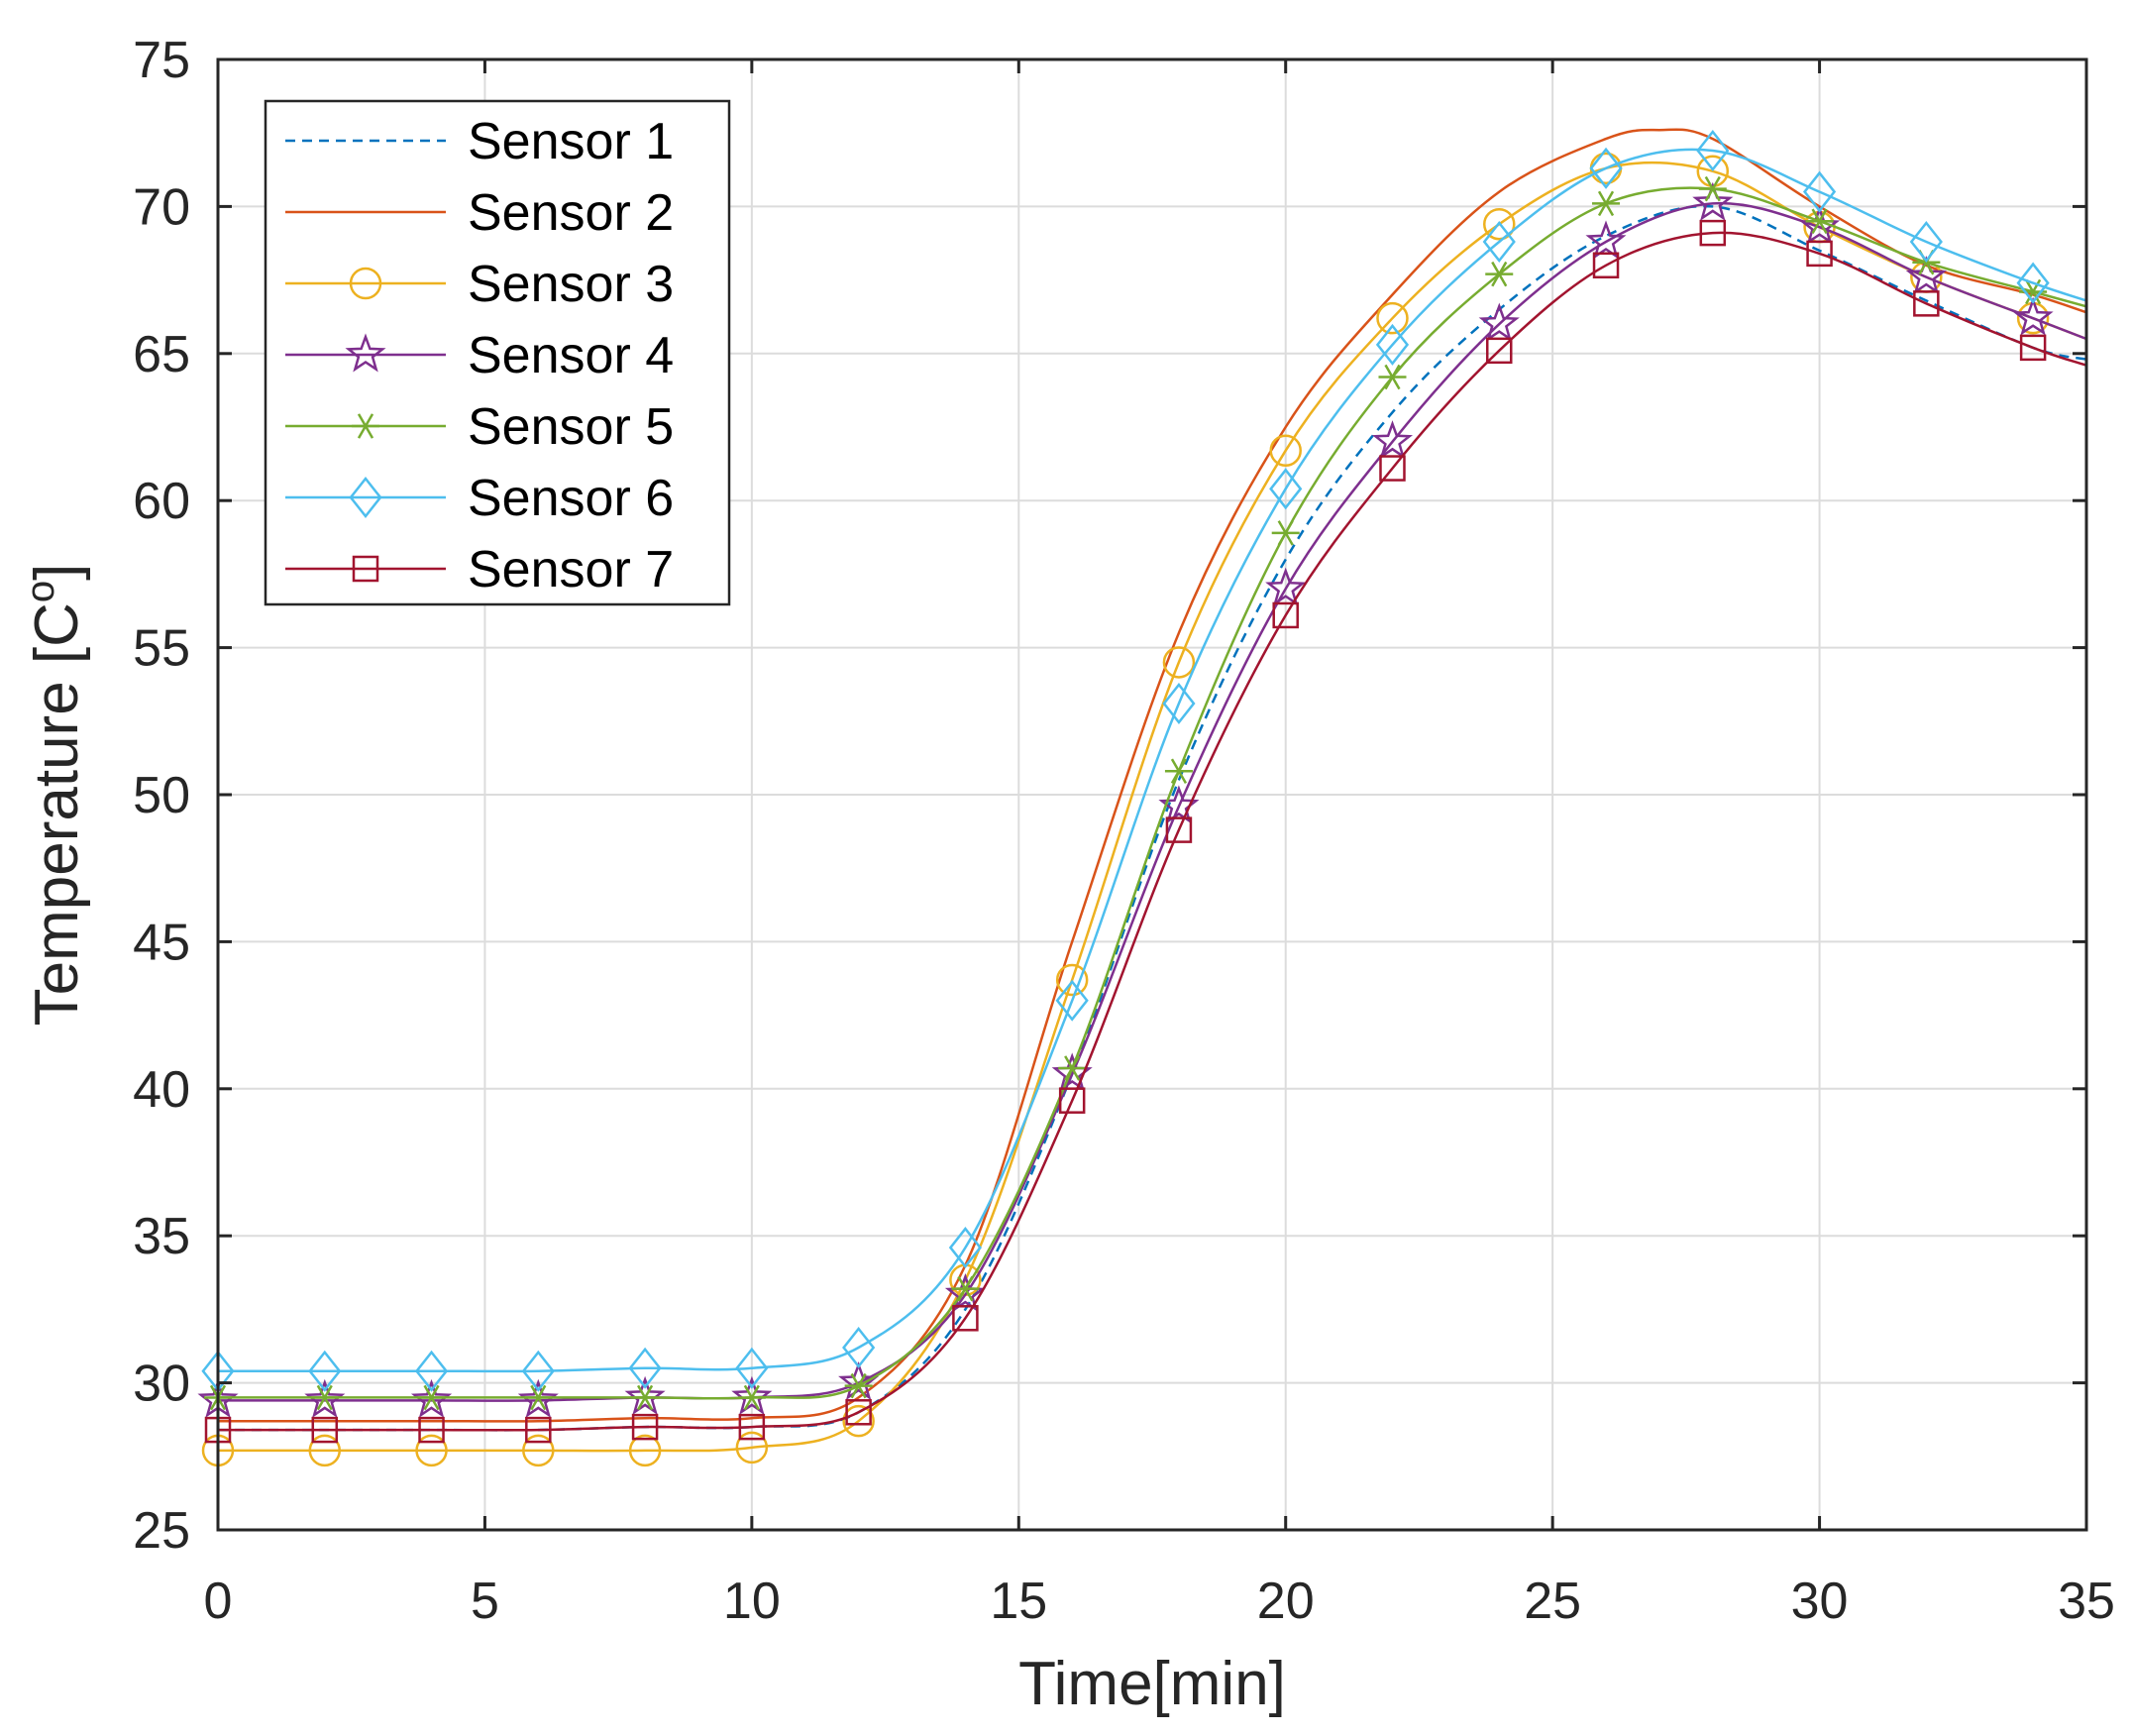  Describe the element at coordinates (161, 501) in the screenshot. I see `y-tick-label: 60` at that location.